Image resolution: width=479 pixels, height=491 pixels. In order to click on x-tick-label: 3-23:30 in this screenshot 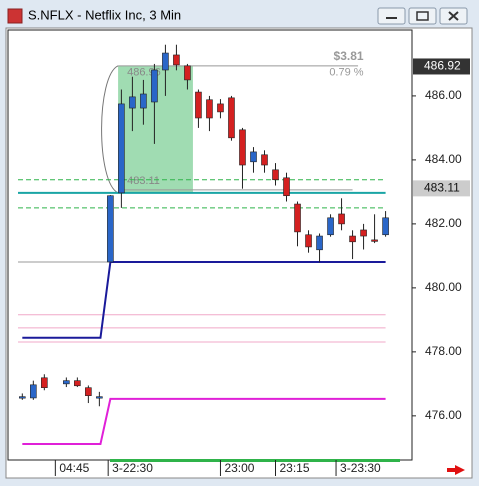, I will do `click(360, 468)`.